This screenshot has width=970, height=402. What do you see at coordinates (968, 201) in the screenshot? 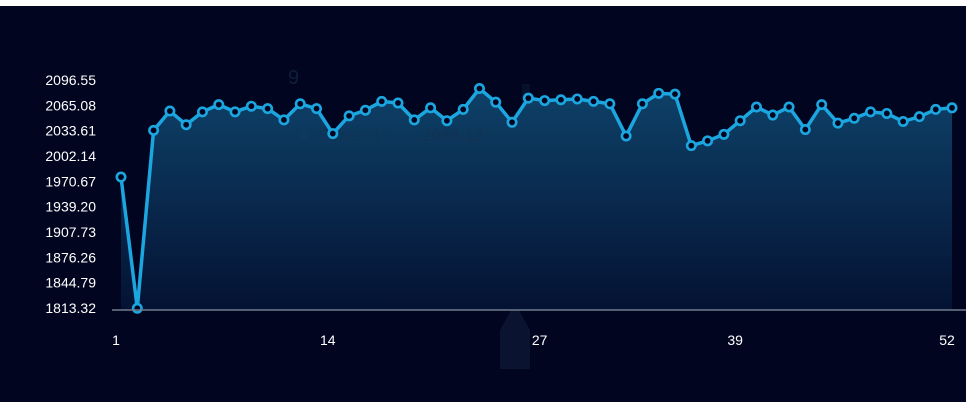
I see `right-border-strip` at bounding box center [968, 201].